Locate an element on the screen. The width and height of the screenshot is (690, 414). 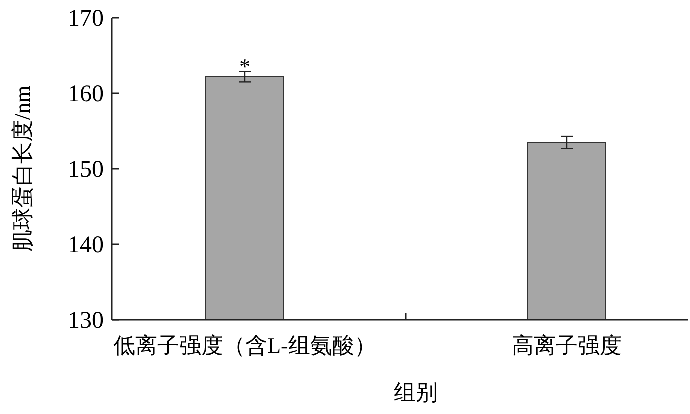
y-tick-label: 150 is located at coordinates (86, 170).